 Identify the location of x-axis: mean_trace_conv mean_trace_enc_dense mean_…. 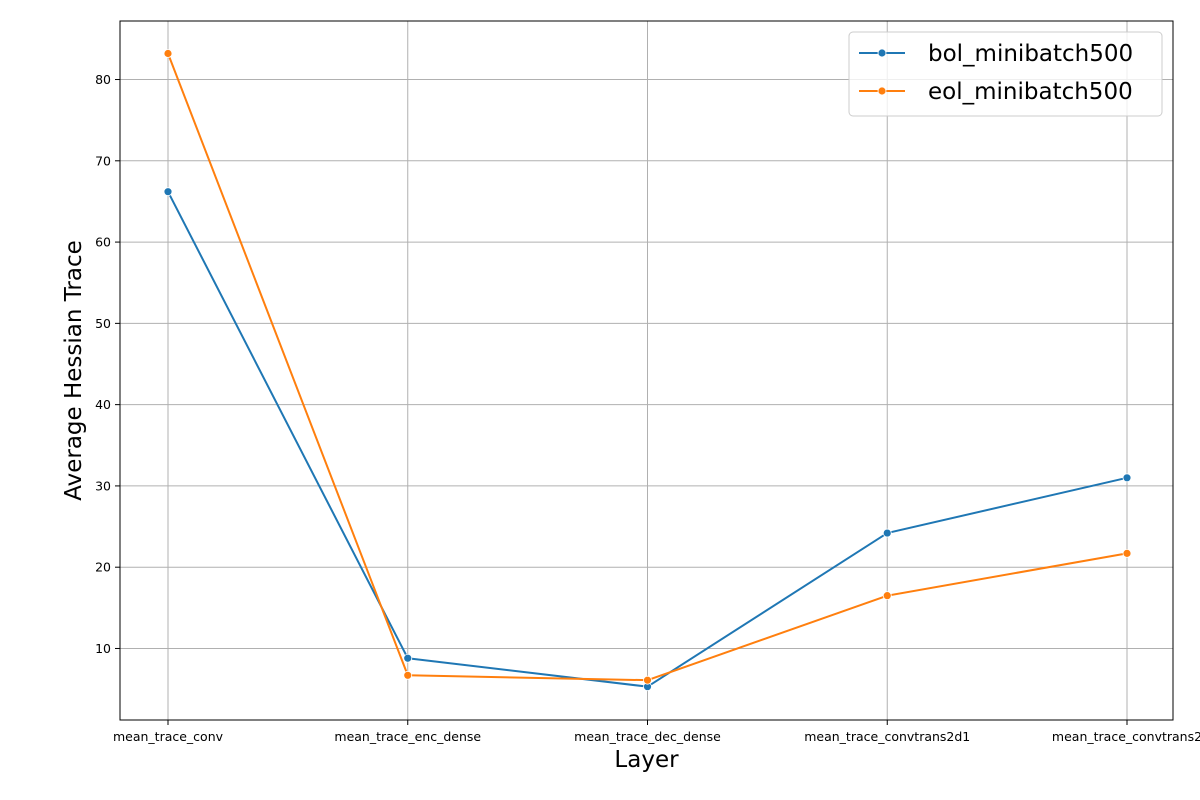
(656, 732).